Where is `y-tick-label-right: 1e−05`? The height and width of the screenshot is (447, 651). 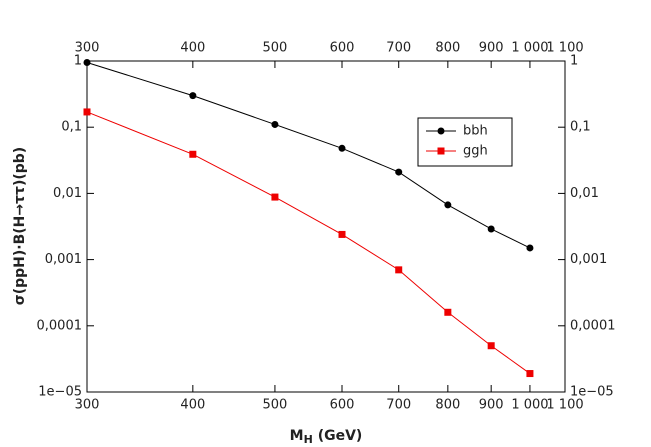
y-tick-label-right: 1e−05 is located at coordinates (592, 392).